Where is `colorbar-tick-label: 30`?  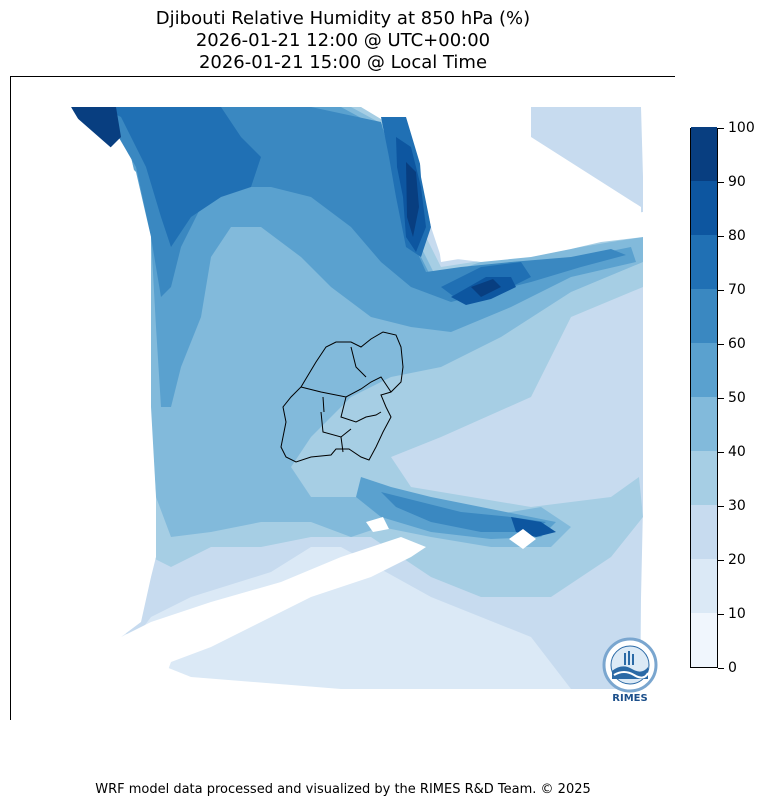
colorbar-tick-label: 30 is located at coordinates (737, 506).